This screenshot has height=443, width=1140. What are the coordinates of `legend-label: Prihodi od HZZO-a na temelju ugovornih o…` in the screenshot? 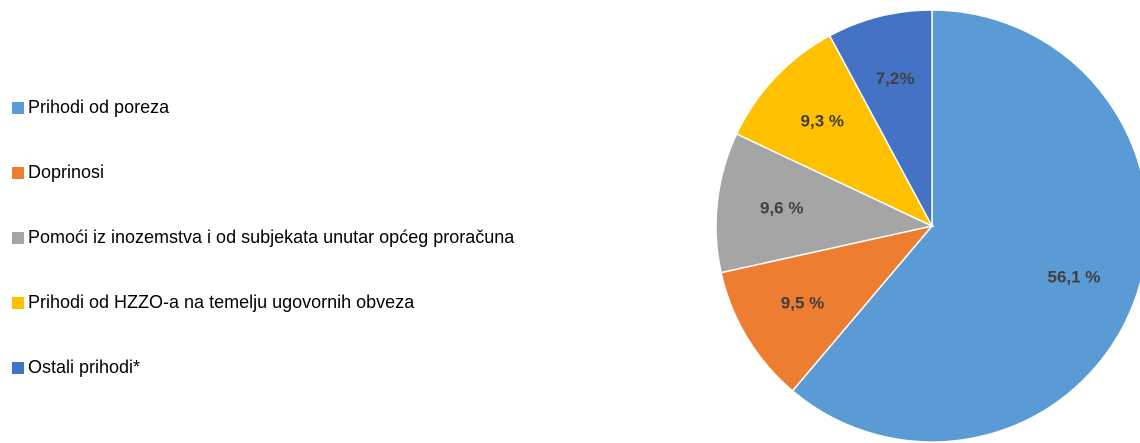 It's located at (221, 302).